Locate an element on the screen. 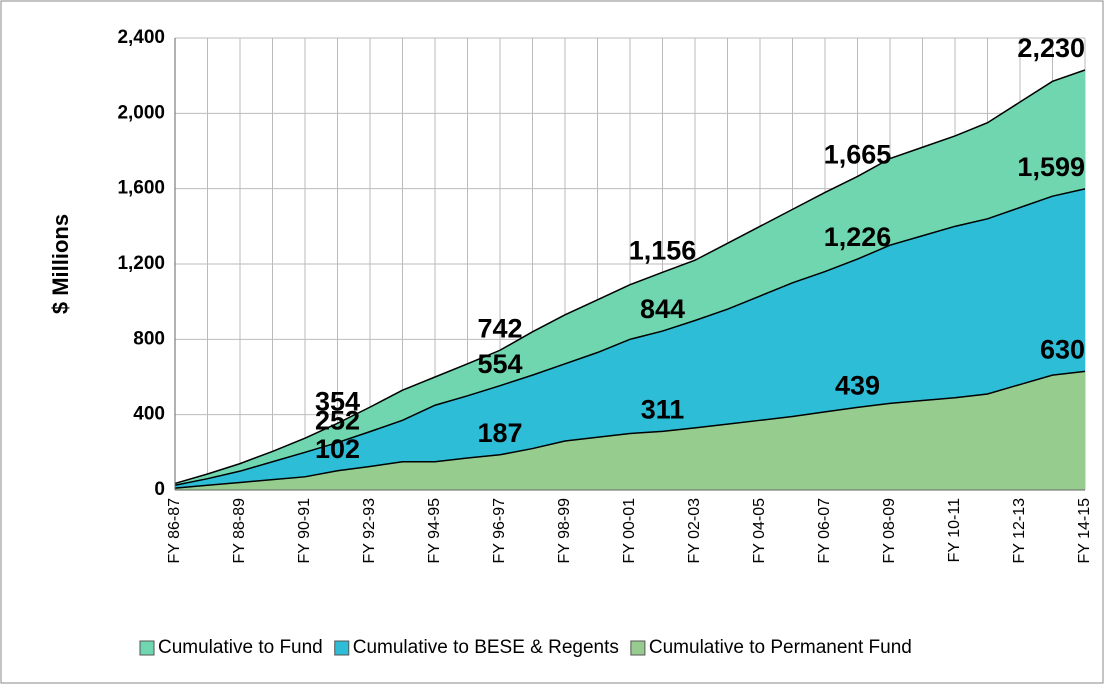 Image resolution: width=1104 pixels, height=684 pixels. data-label: 187 is located at coordinates (499, 433).